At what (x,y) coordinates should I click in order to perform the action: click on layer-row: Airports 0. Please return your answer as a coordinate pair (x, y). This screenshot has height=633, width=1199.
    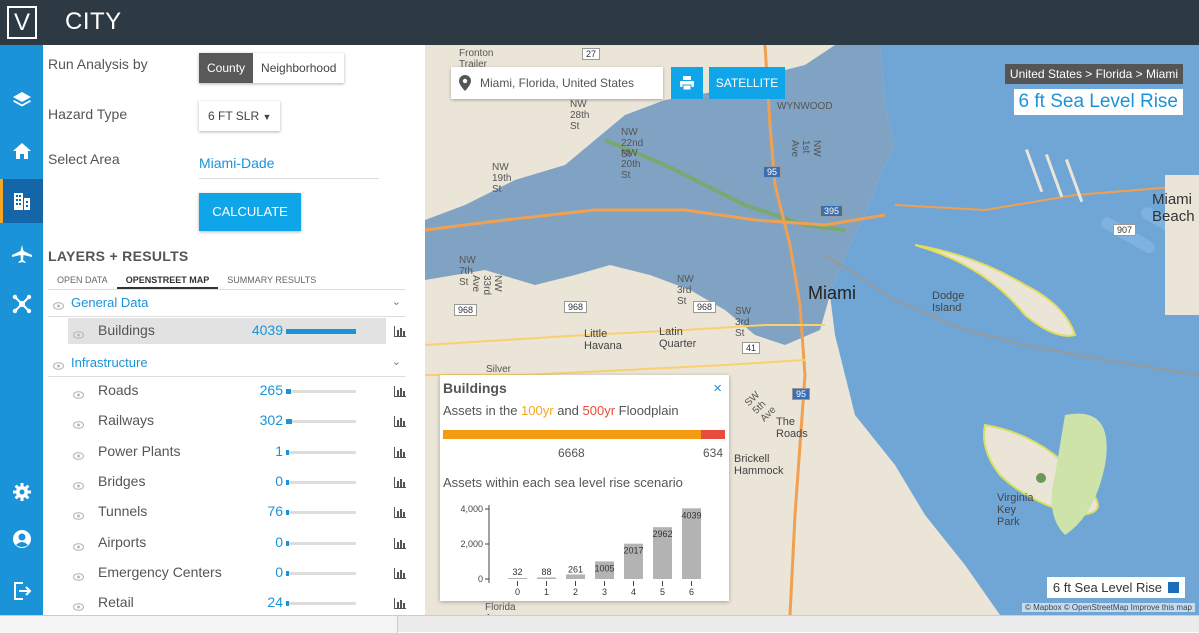
    Looking at the image, I should click on (227, 543).